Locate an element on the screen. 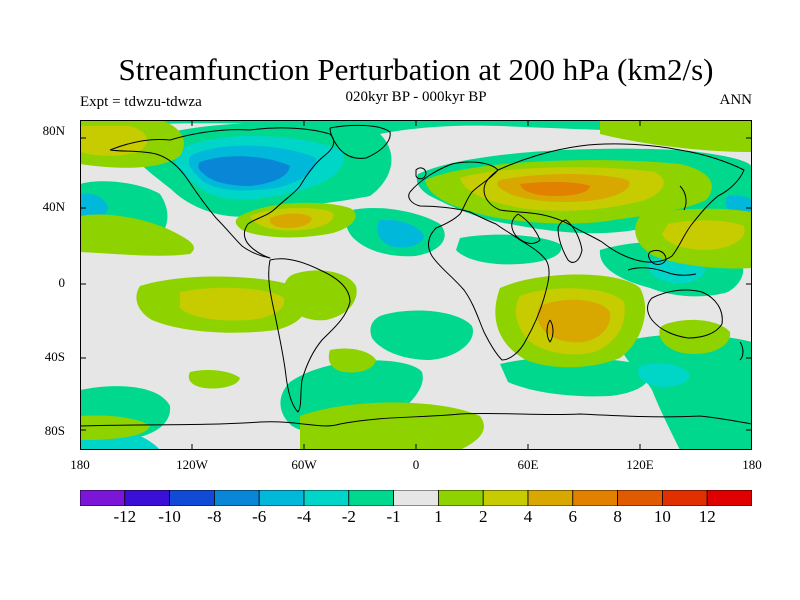 The width and height of the screenshot is (800, 600). coastline-antarctica is located at coordinates (416, 419).